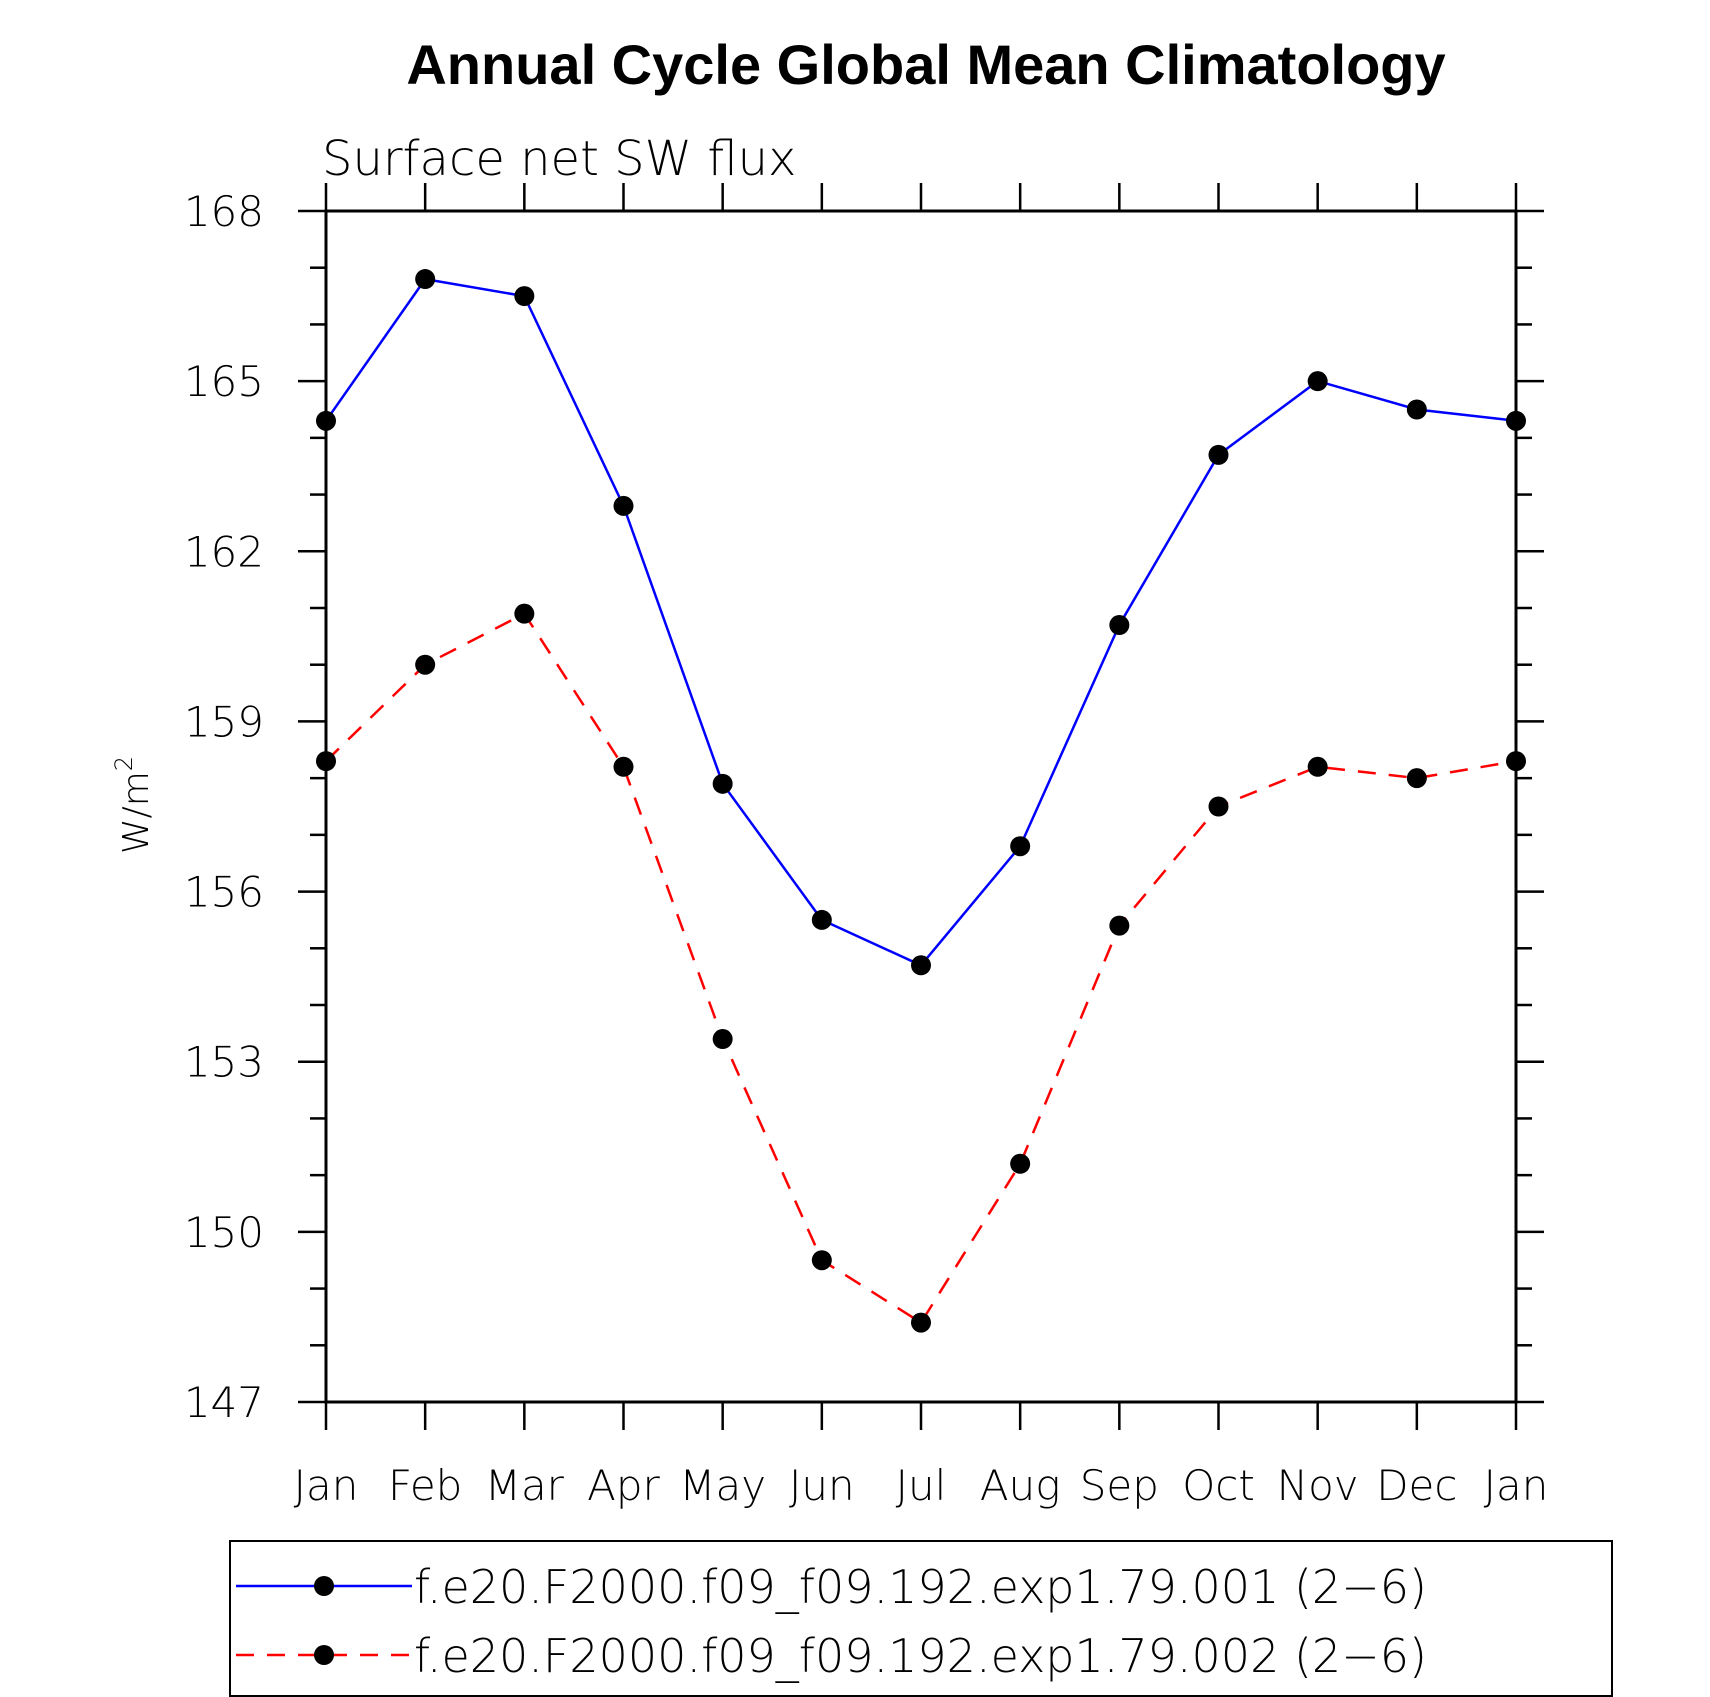  What do you see at coordinates (425, 1485) in the screenshot?
I see `x-tick-label: Feb` at bounding box center [425, 1485].